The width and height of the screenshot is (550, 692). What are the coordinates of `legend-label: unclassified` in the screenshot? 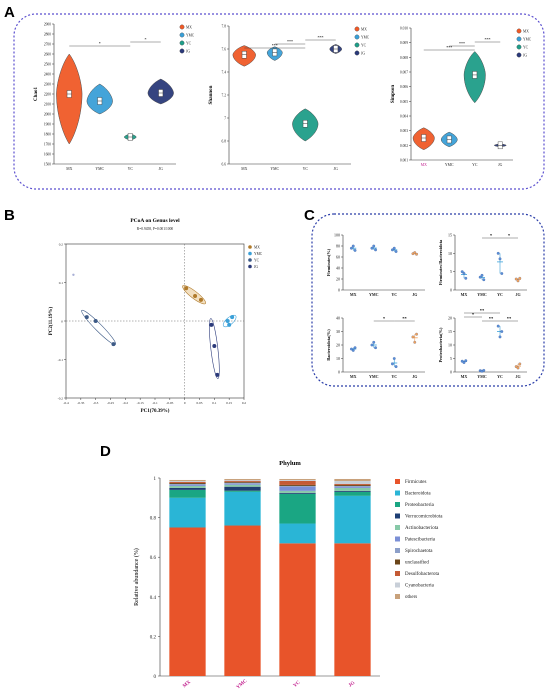 It's located at (417, 563).